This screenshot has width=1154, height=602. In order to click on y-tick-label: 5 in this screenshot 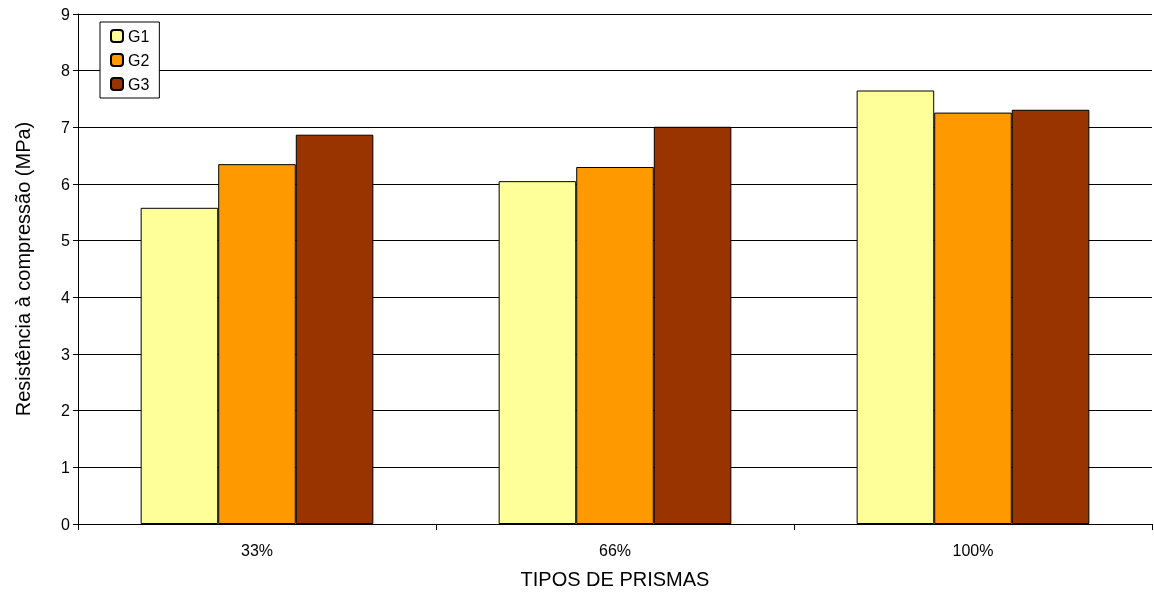, I will do `click(66, 241)`.